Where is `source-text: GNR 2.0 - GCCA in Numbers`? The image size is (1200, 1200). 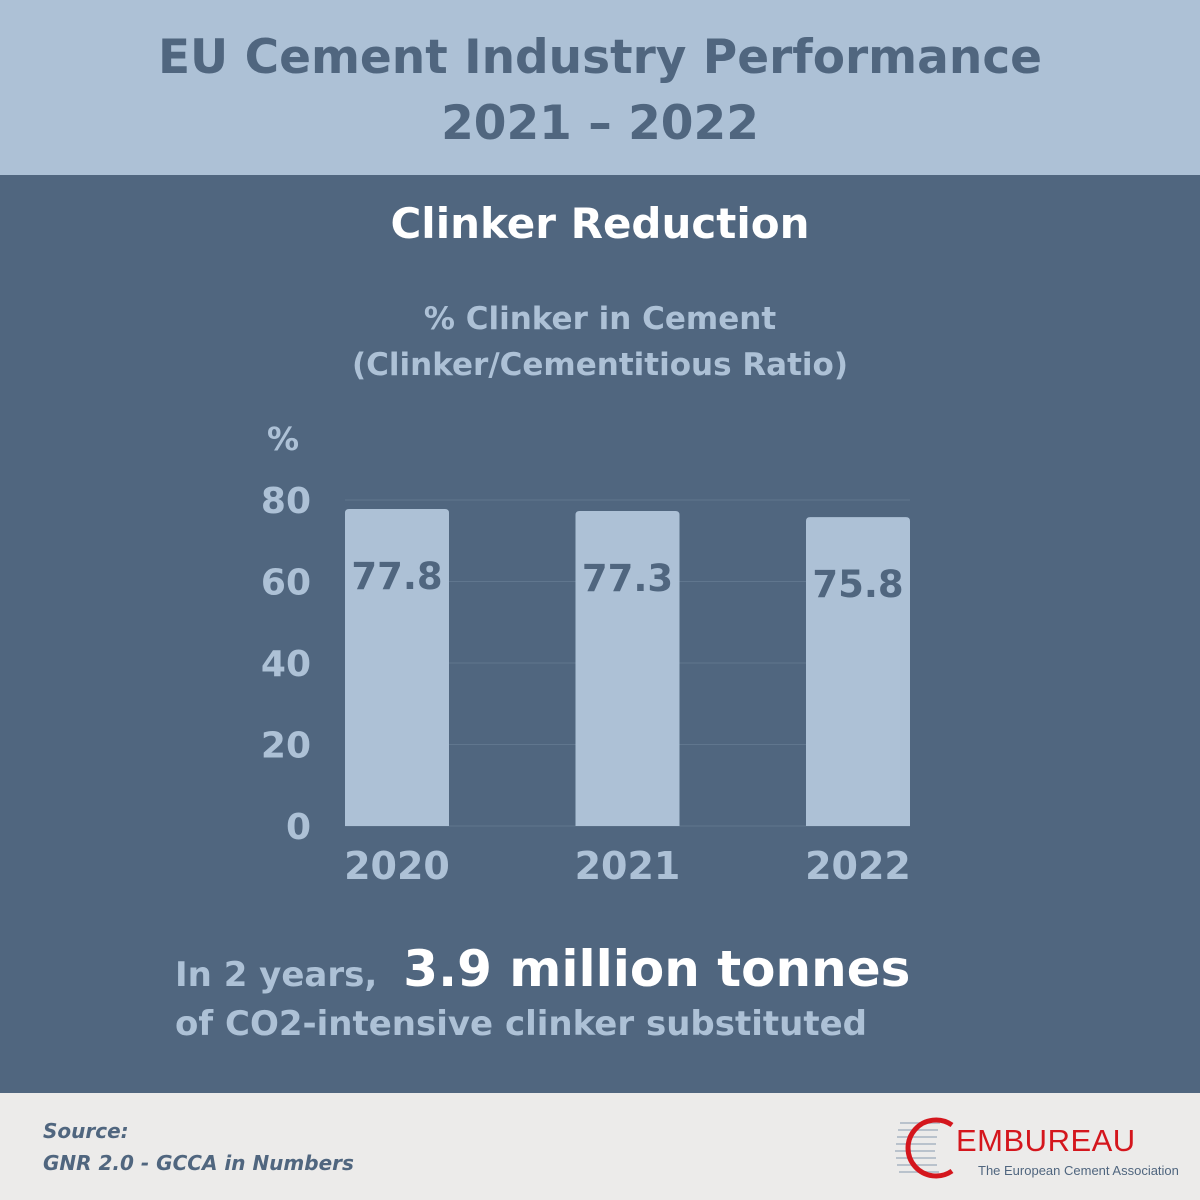 source-text: GNR 2.0 - GCCA in Numbers is located at coordinates (198, 1163).